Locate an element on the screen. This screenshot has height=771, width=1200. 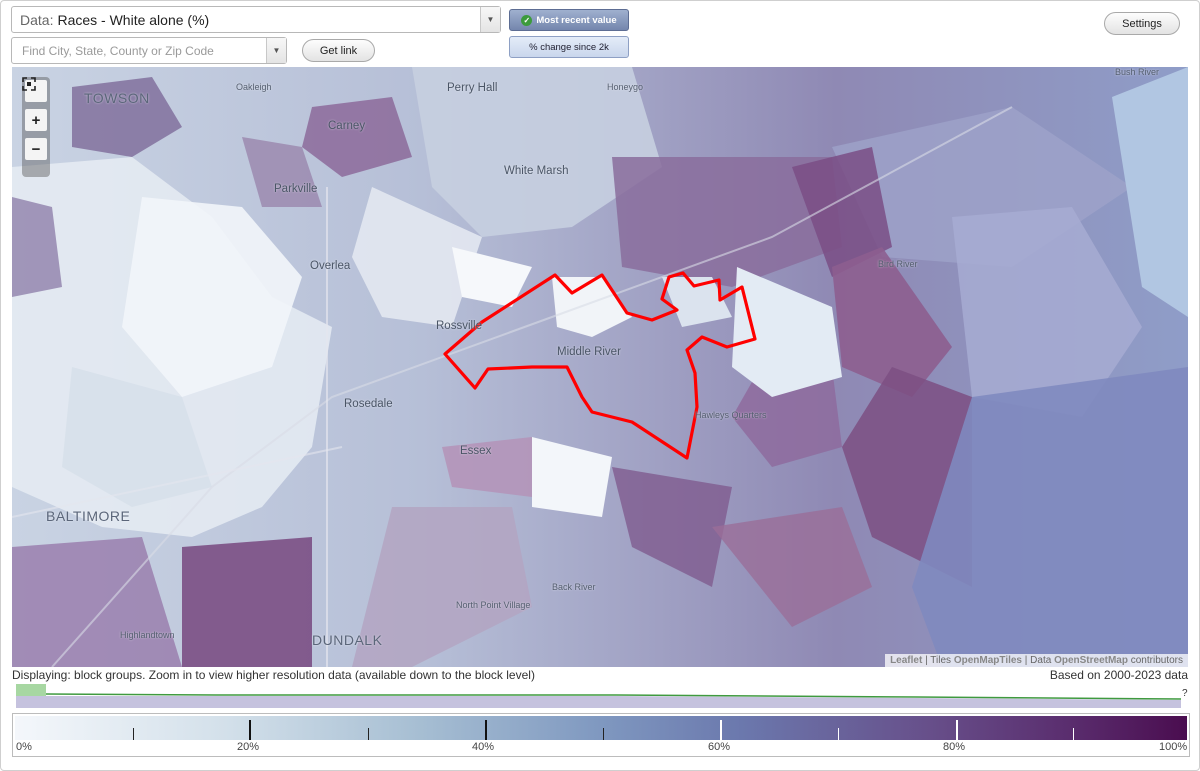
place-label: Perry Hall is located at coordinates (472, 88).